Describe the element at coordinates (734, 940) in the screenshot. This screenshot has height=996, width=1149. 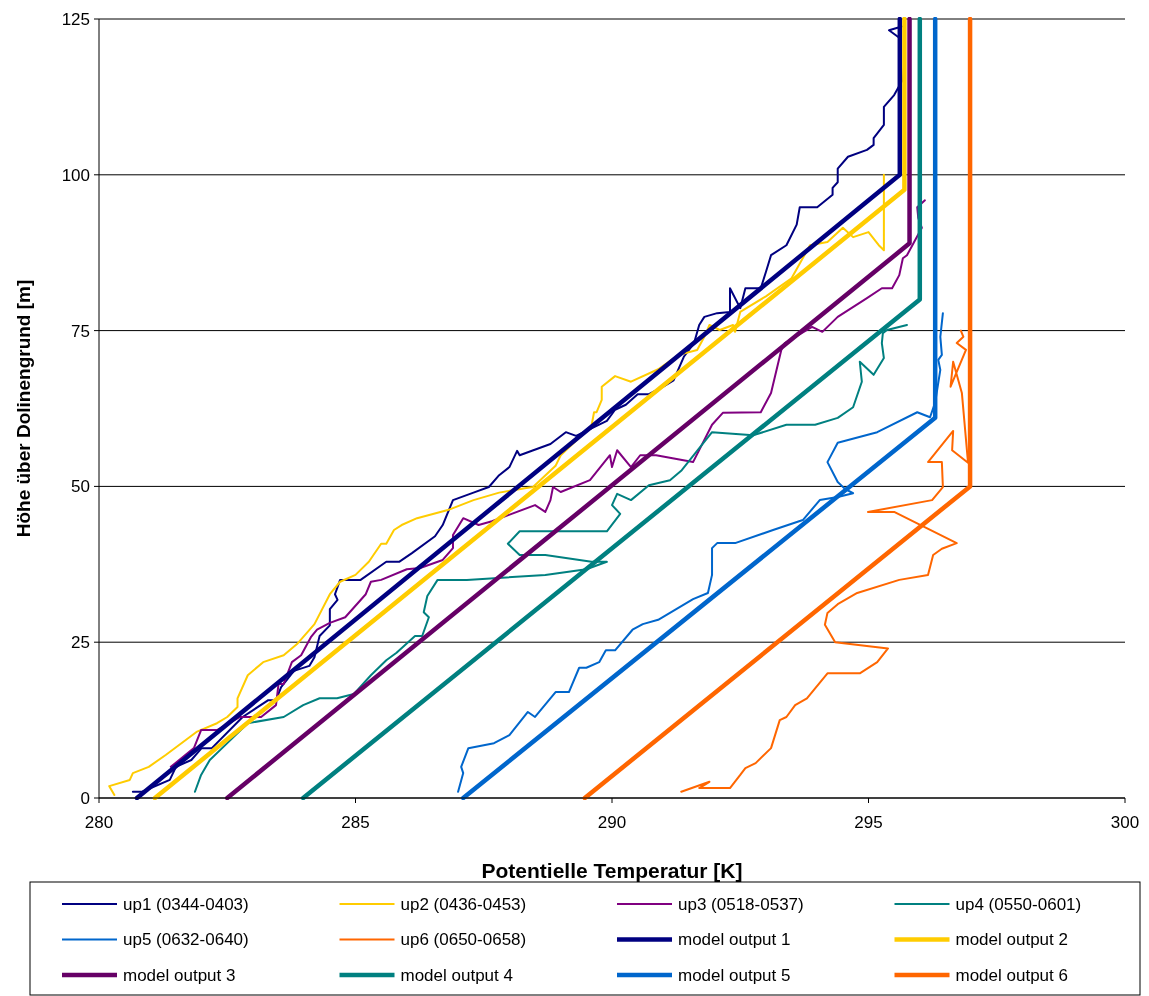
I see `legend-label: model output 1` at that location.